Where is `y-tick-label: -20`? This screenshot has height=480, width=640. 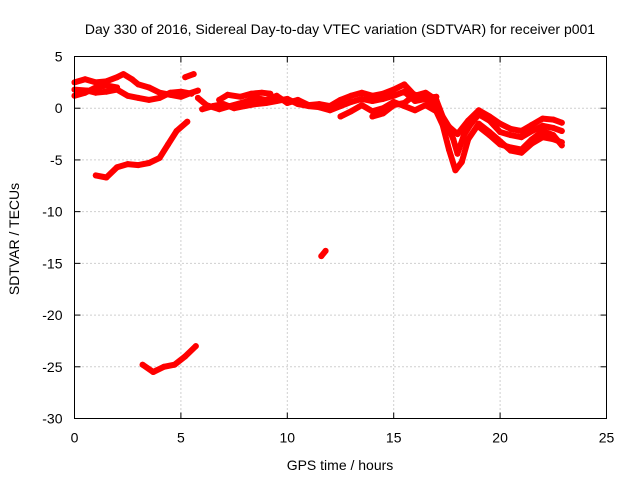 y-tick-label: -20 is located at coordinates (52, 315).